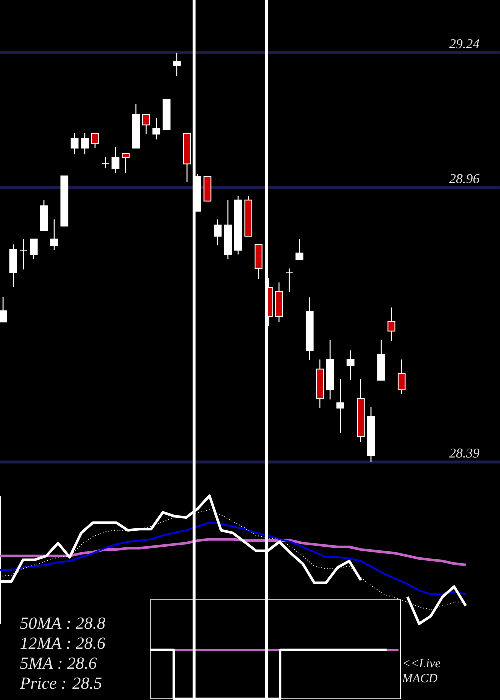 This screenshot has width=500, height=700. Describe the element at coordinates (464, 44) in the screenshot. I see `y-tick-label: 29.24` at that location.